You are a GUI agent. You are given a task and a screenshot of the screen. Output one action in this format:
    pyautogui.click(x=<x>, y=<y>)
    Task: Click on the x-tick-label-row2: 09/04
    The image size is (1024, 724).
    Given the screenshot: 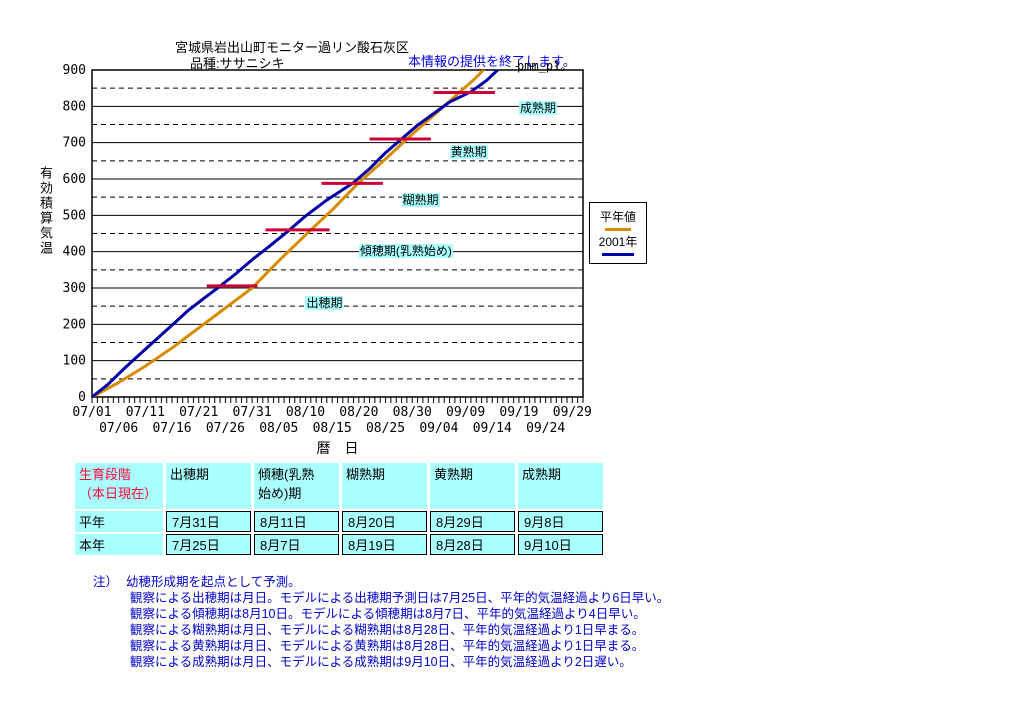 What is the action you would take?
    pyautogui.click(x=438, y=428)
    